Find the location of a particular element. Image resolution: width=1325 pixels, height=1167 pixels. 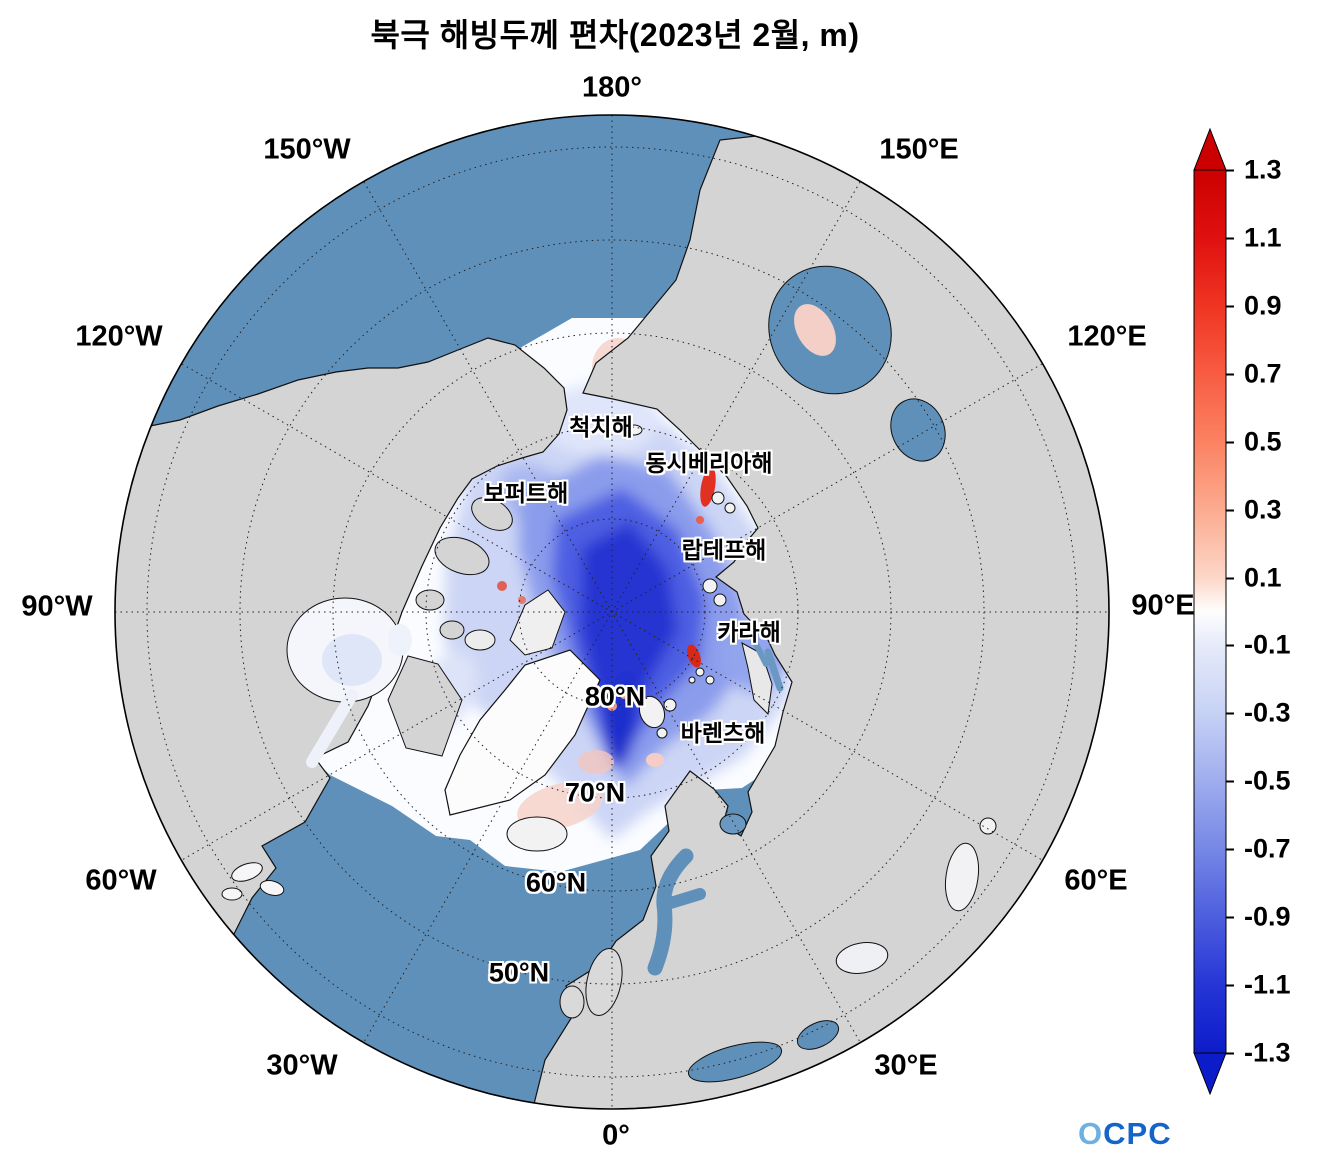

colorbar-tick: 1.1 is located at coordinates (1254, 238).